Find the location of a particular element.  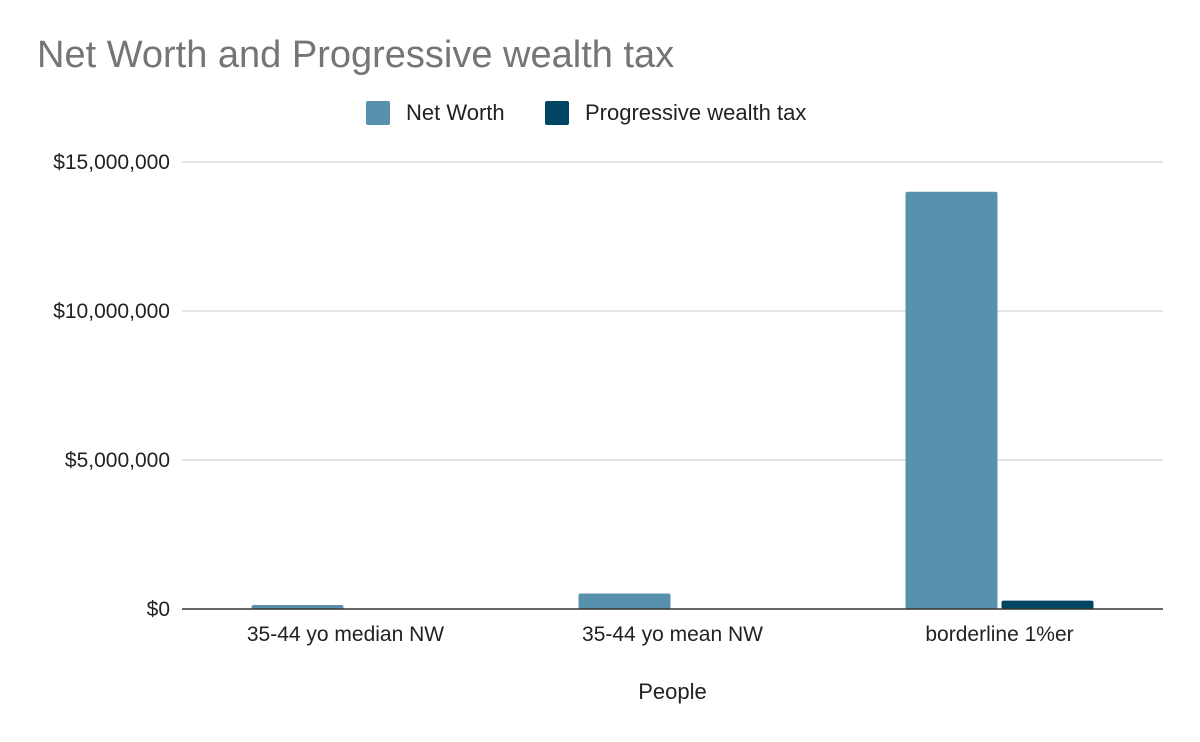

y-tick-label: $5,000,000 is located at coordinates (117, 460).